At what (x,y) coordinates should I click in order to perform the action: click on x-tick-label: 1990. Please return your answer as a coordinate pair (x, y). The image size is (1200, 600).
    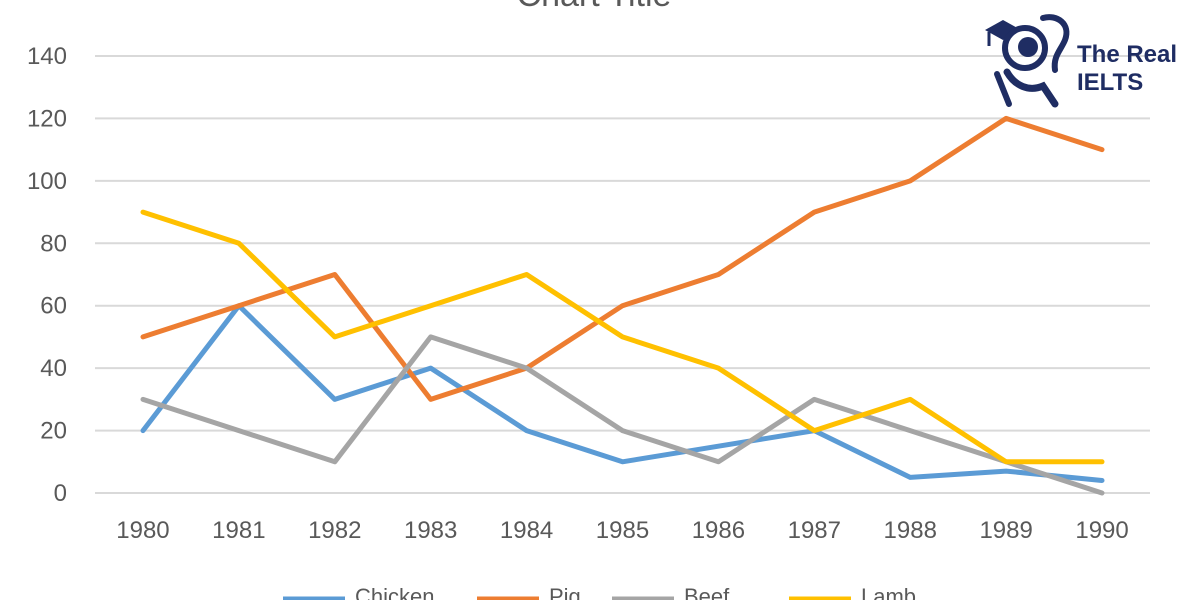
    Looking at the image, I should click on (1101, 530).